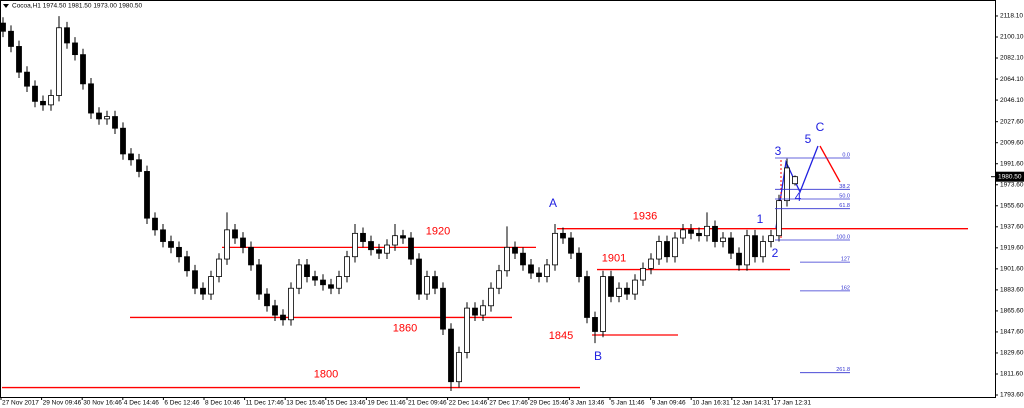 This screenshot has width=1024, height=408. What do you see at coordinates (1012, 206) in the screenshot?
I see `y-tick-label: 1955.60` at bounding box center [1012, 206].